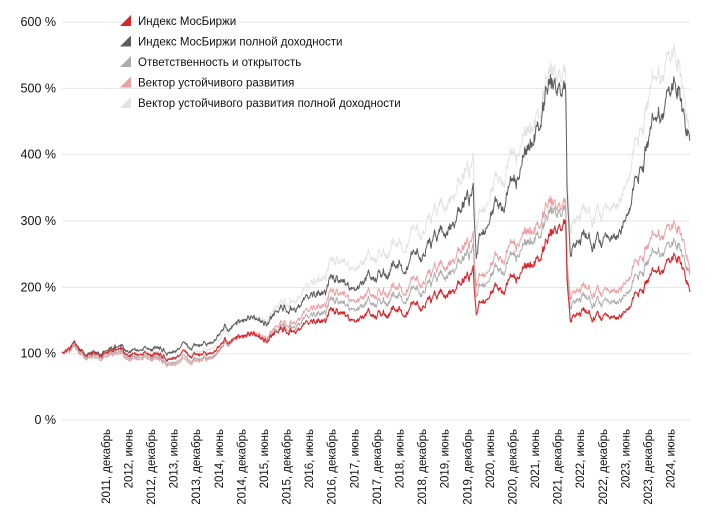 Image resolution: width=715 pixels, height=529 pixels. I want to click on x-tick-label: 2022, декабрь, so click(604, 467).